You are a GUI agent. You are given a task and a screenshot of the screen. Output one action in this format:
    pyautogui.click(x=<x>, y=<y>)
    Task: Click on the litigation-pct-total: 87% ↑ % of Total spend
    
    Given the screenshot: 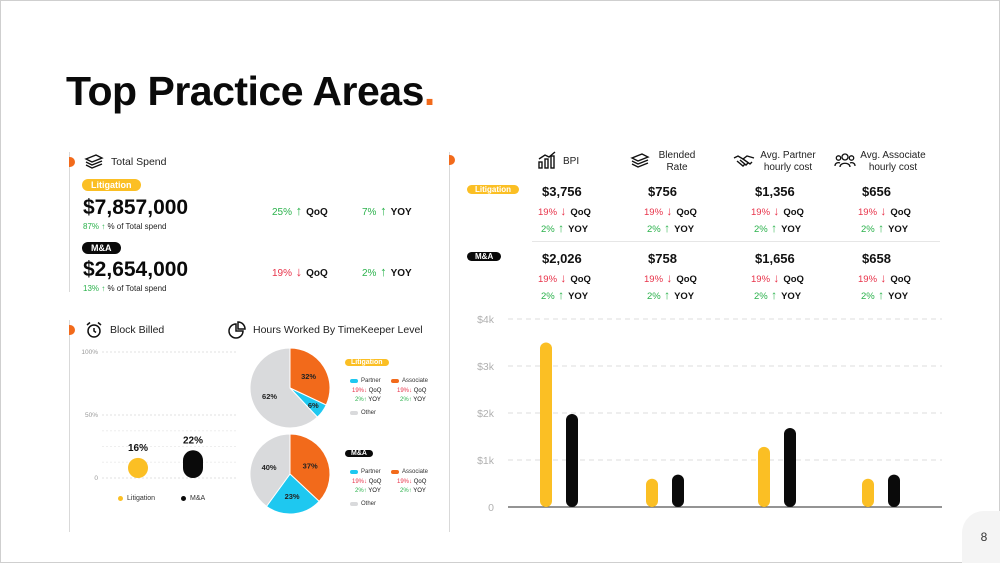 What is the action you would take?
    pyautogui.click(x=125, y=226)
    